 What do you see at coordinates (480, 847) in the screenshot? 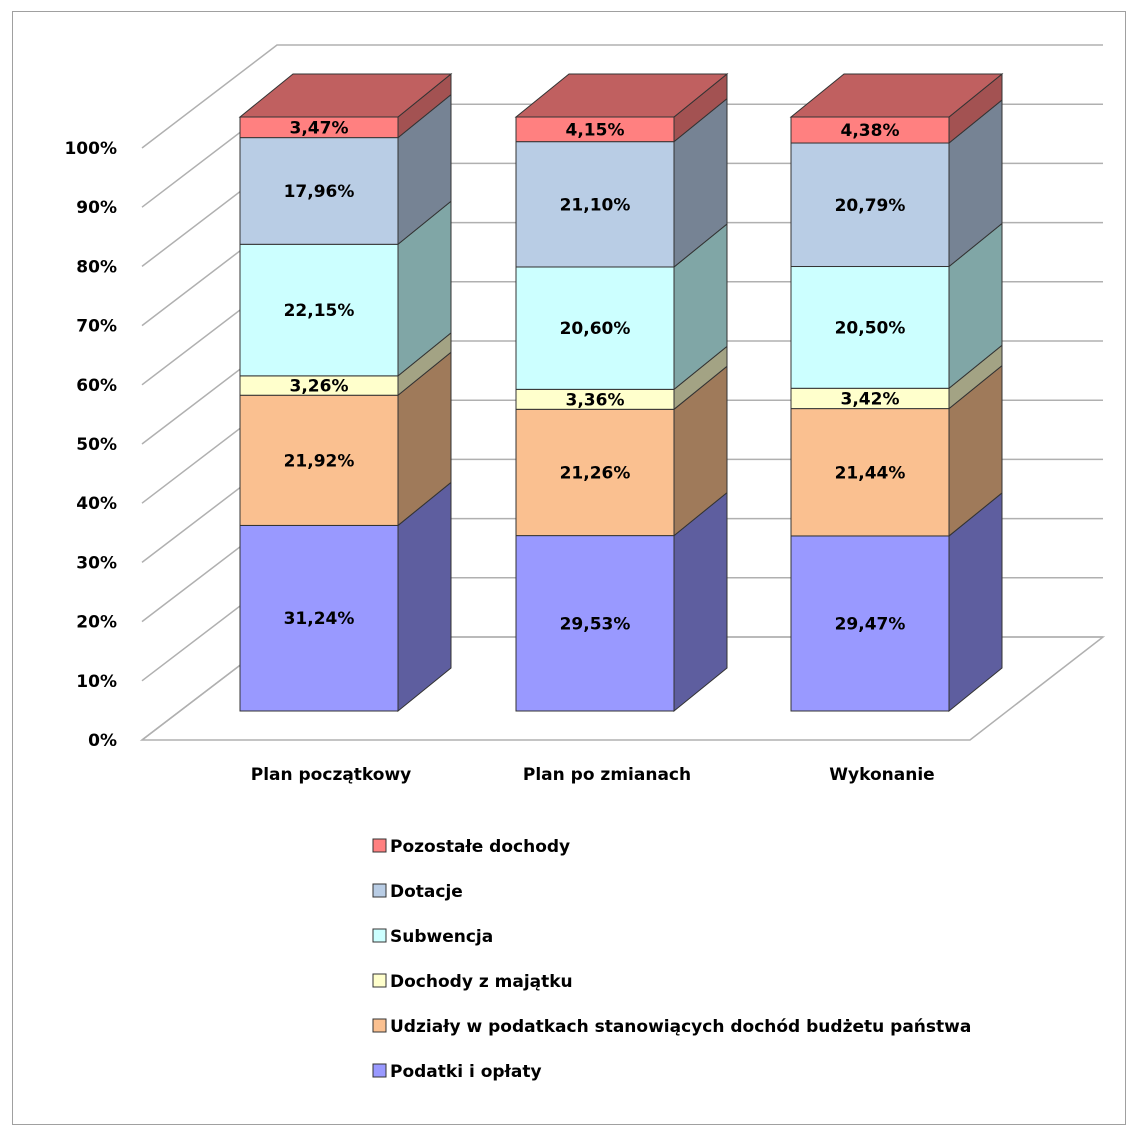
I see `legend-label: Pozostałe dochody` at bounding box center [480, 847].